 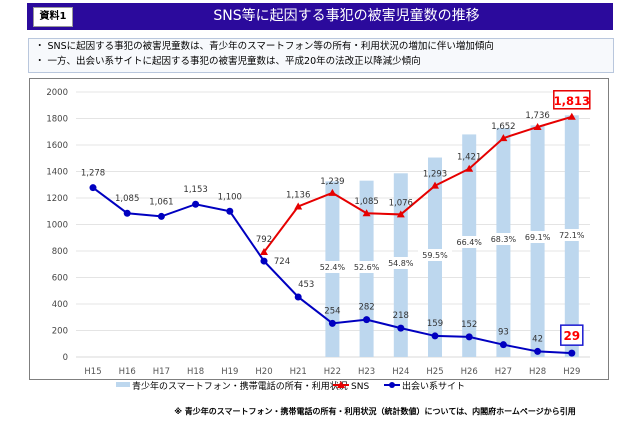 What do you see at coordinates (92, 372) in the screenshot?
I see `x-tick-label: H15` at bounding box center [92, 372].